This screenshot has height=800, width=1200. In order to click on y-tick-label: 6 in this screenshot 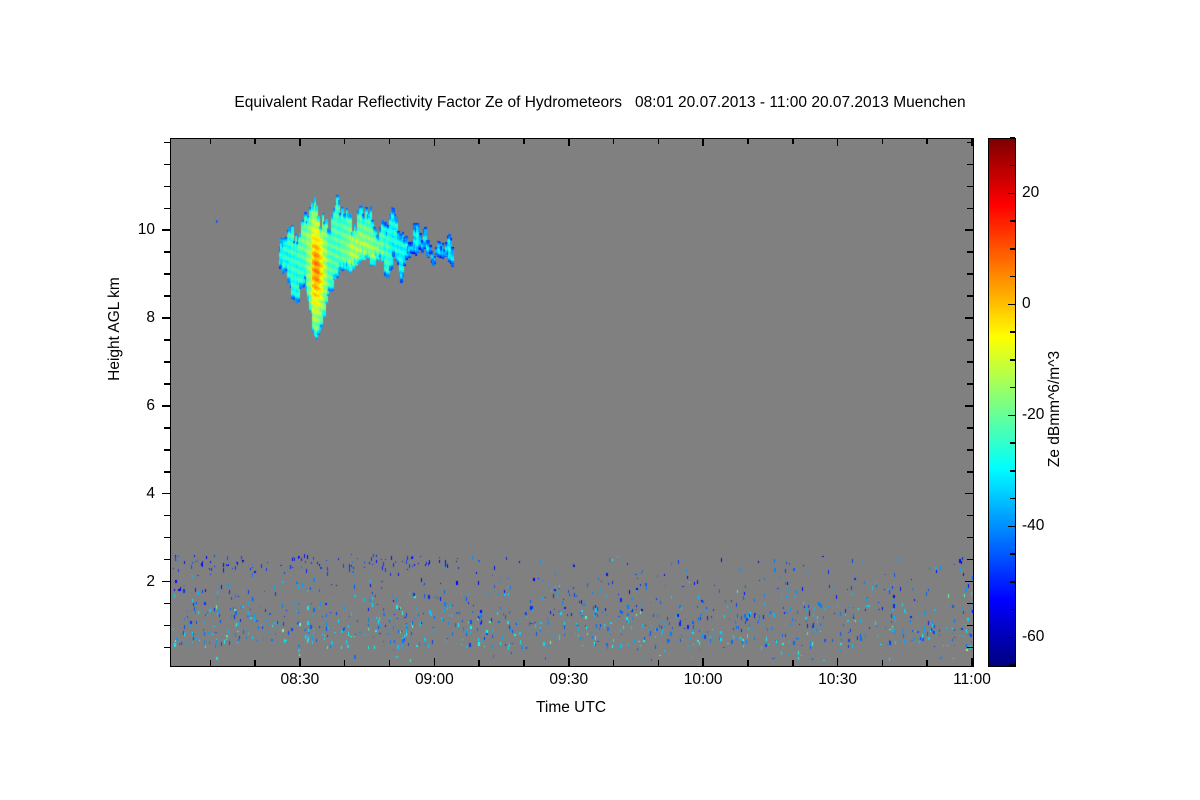, I will do `click(150, 405)`.